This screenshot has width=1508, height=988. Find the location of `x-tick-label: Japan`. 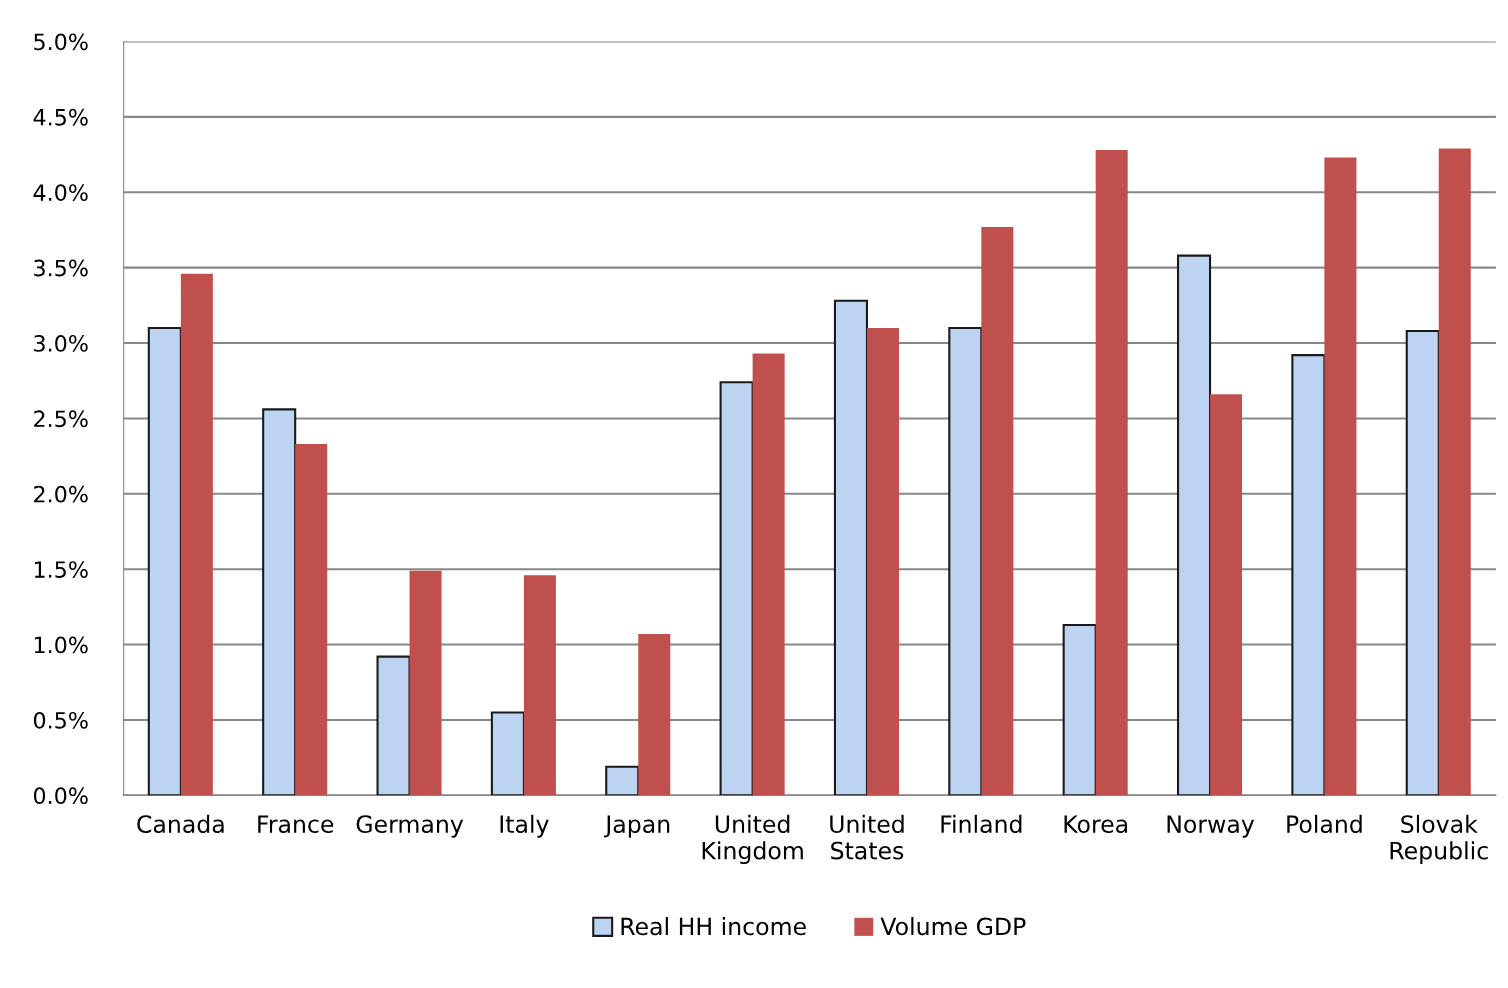

x-tick-label: Japan is located at coordinates (637, 826).